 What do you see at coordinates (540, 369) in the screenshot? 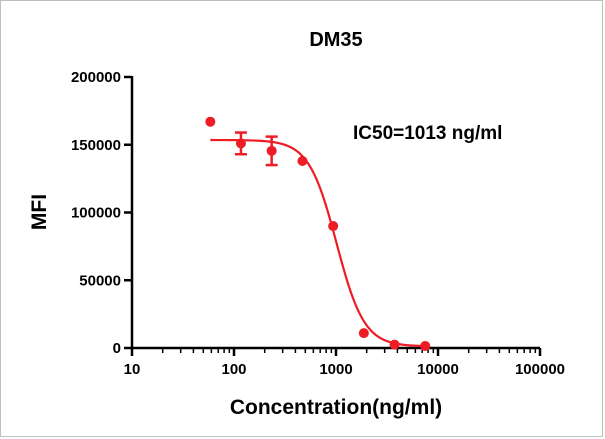
I see `x-tick-label: 100000` at bounding box center [540, 369].